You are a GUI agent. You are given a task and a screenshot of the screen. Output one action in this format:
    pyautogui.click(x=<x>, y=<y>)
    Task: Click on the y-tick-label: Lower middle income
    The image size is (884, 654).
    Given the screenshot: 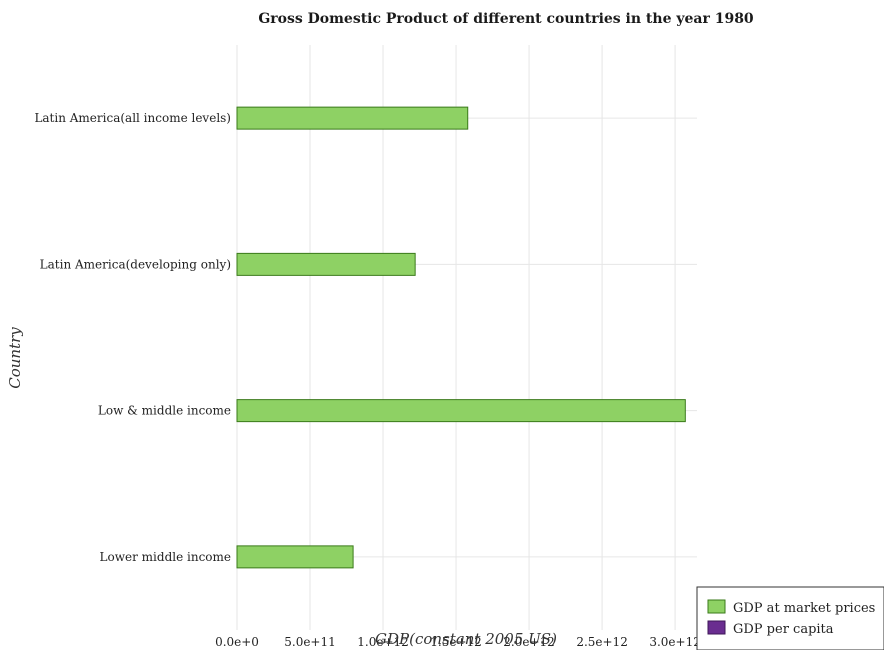 What is the action you would take?
    pyautogui.click(x=165, y=557)
    